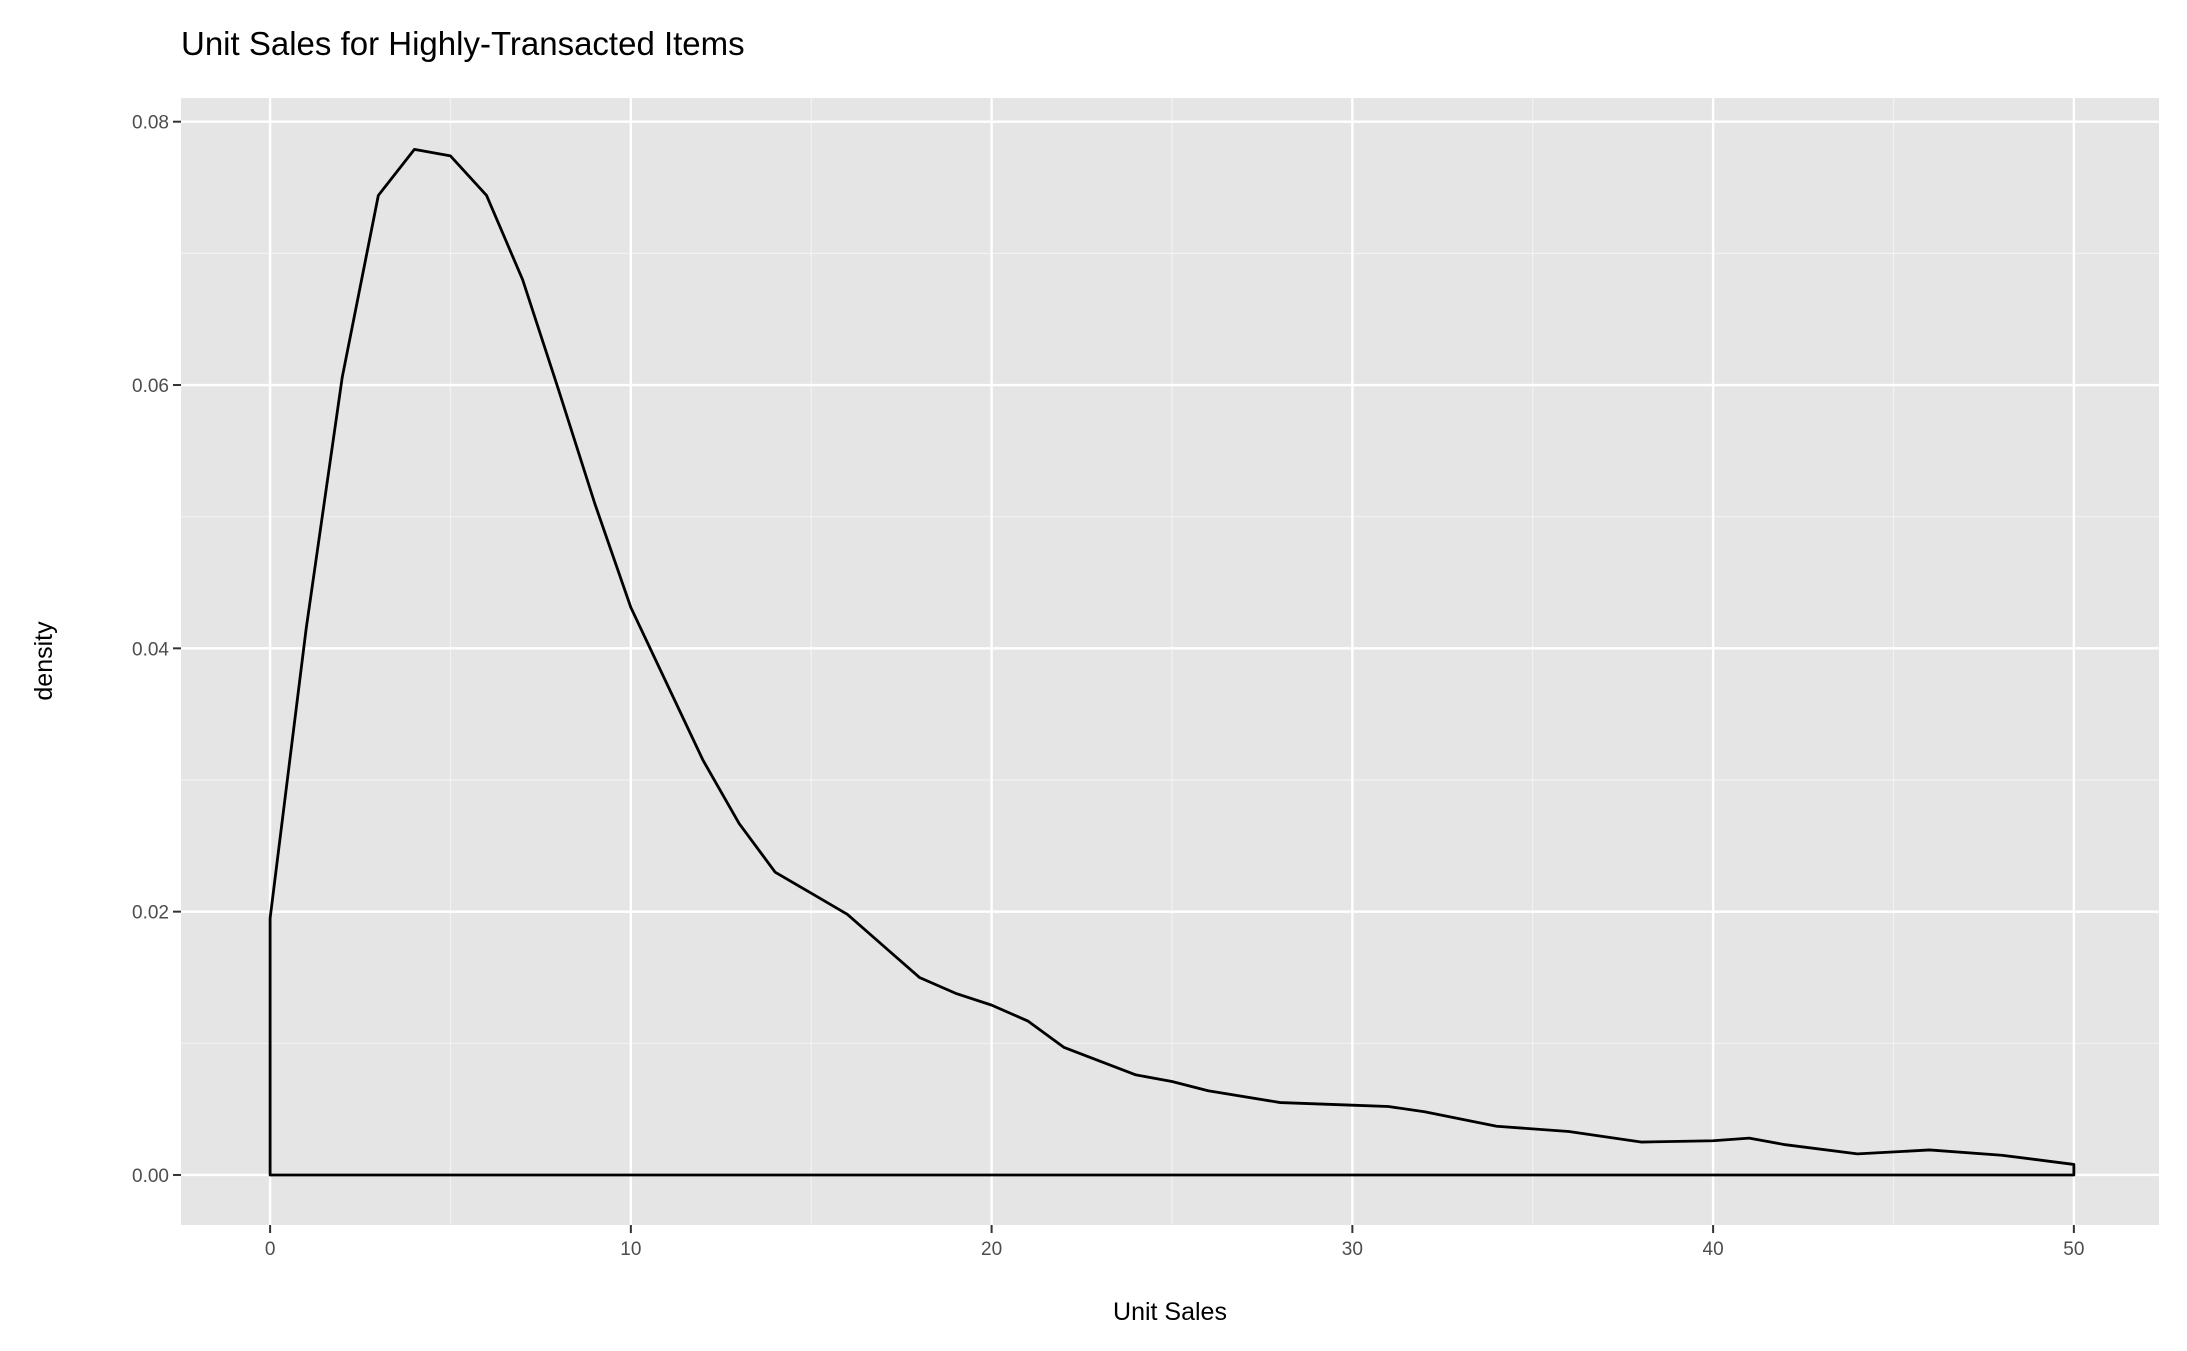 Image resolution: width=2187 pixels, height=1351 pixels. Describe the element at coordinates (1170, 1312) in the screenshot. I see `x-axis-title: Unit Sales` at that location.